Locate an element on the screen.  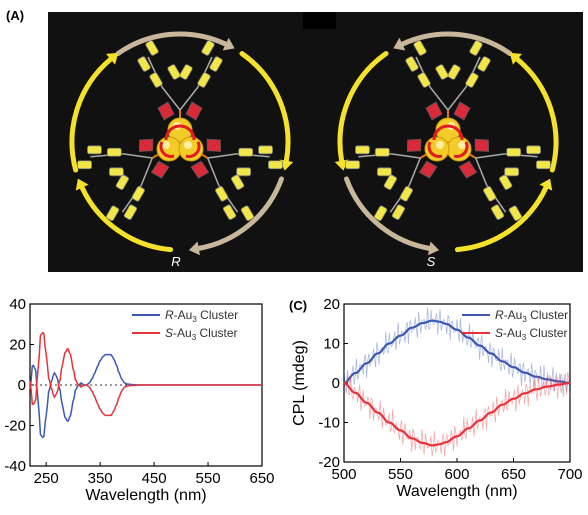
x-tick-label: 350 is located at coordinates (100, 478).